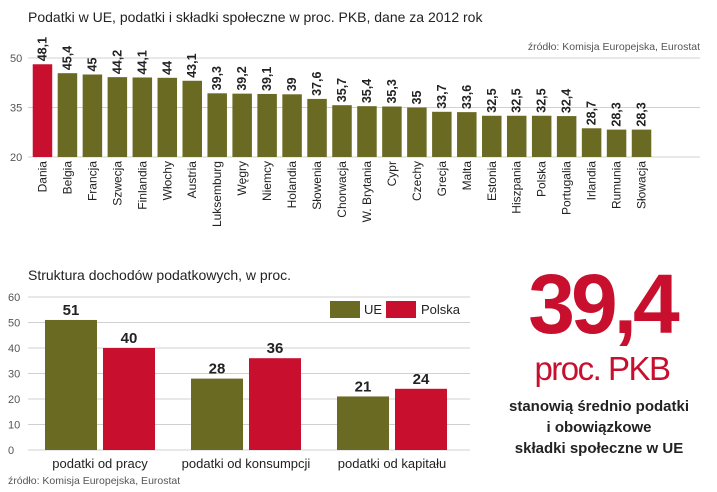  What do you see at coordinates (292, 185) in the screenshot?
I see `chart1-category-label: Holandia` at bounding box center [292, 185].